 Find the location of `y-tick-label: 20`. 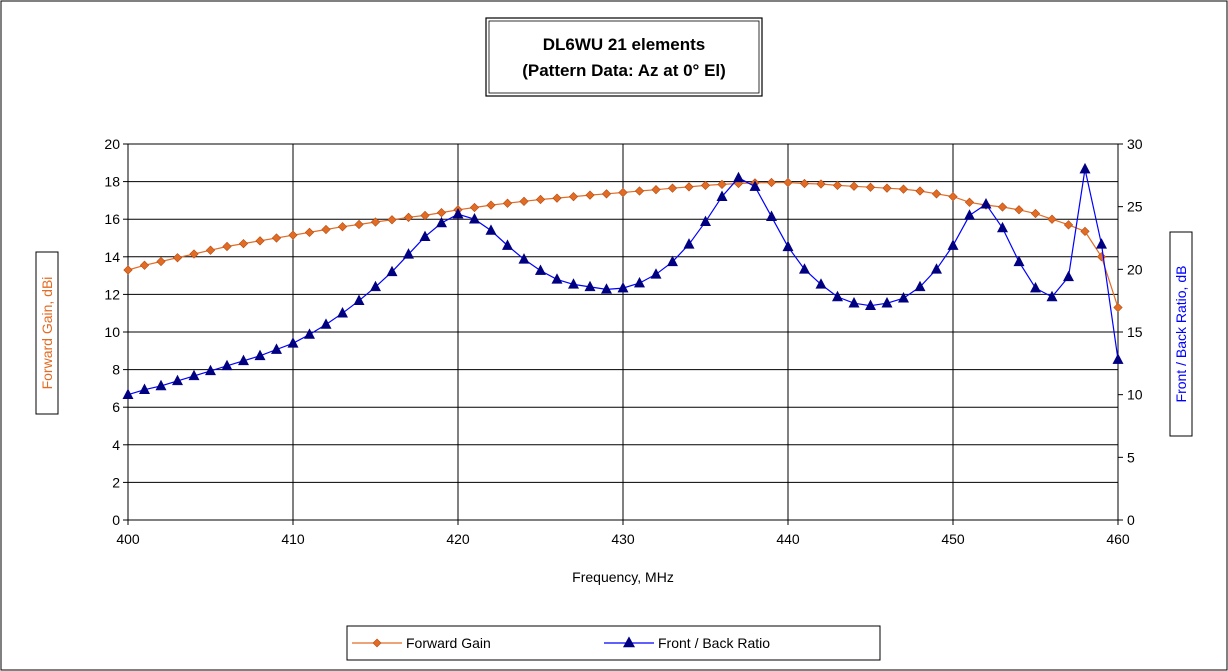

y-tick-label: 20 is located at coordinates (112, 144).